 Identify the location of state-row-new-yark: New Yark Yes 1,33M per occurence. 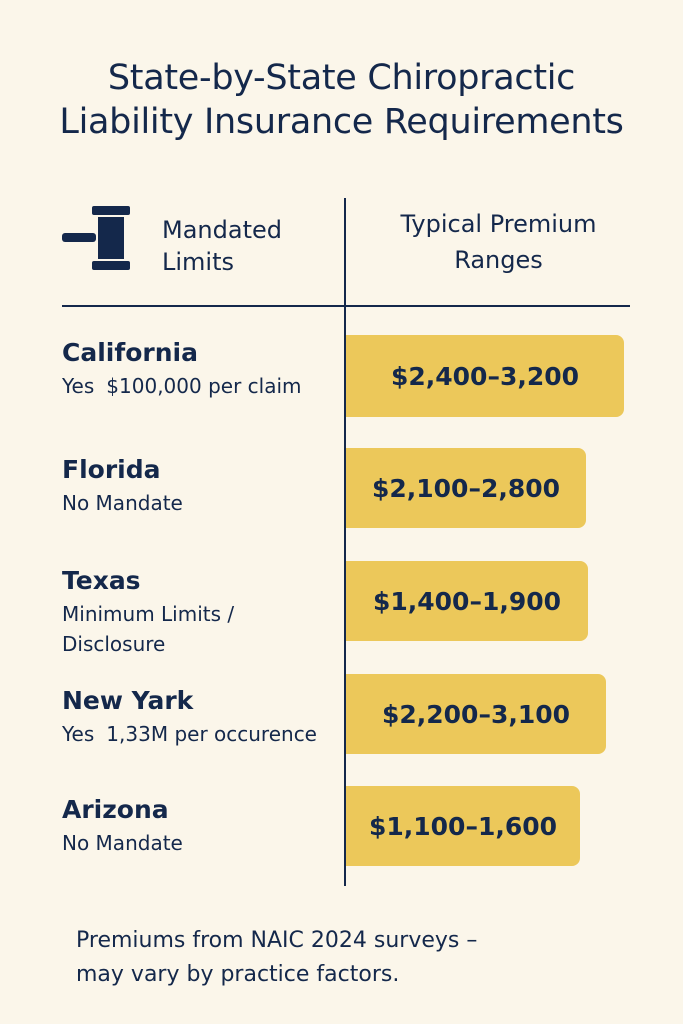
(189, 717).